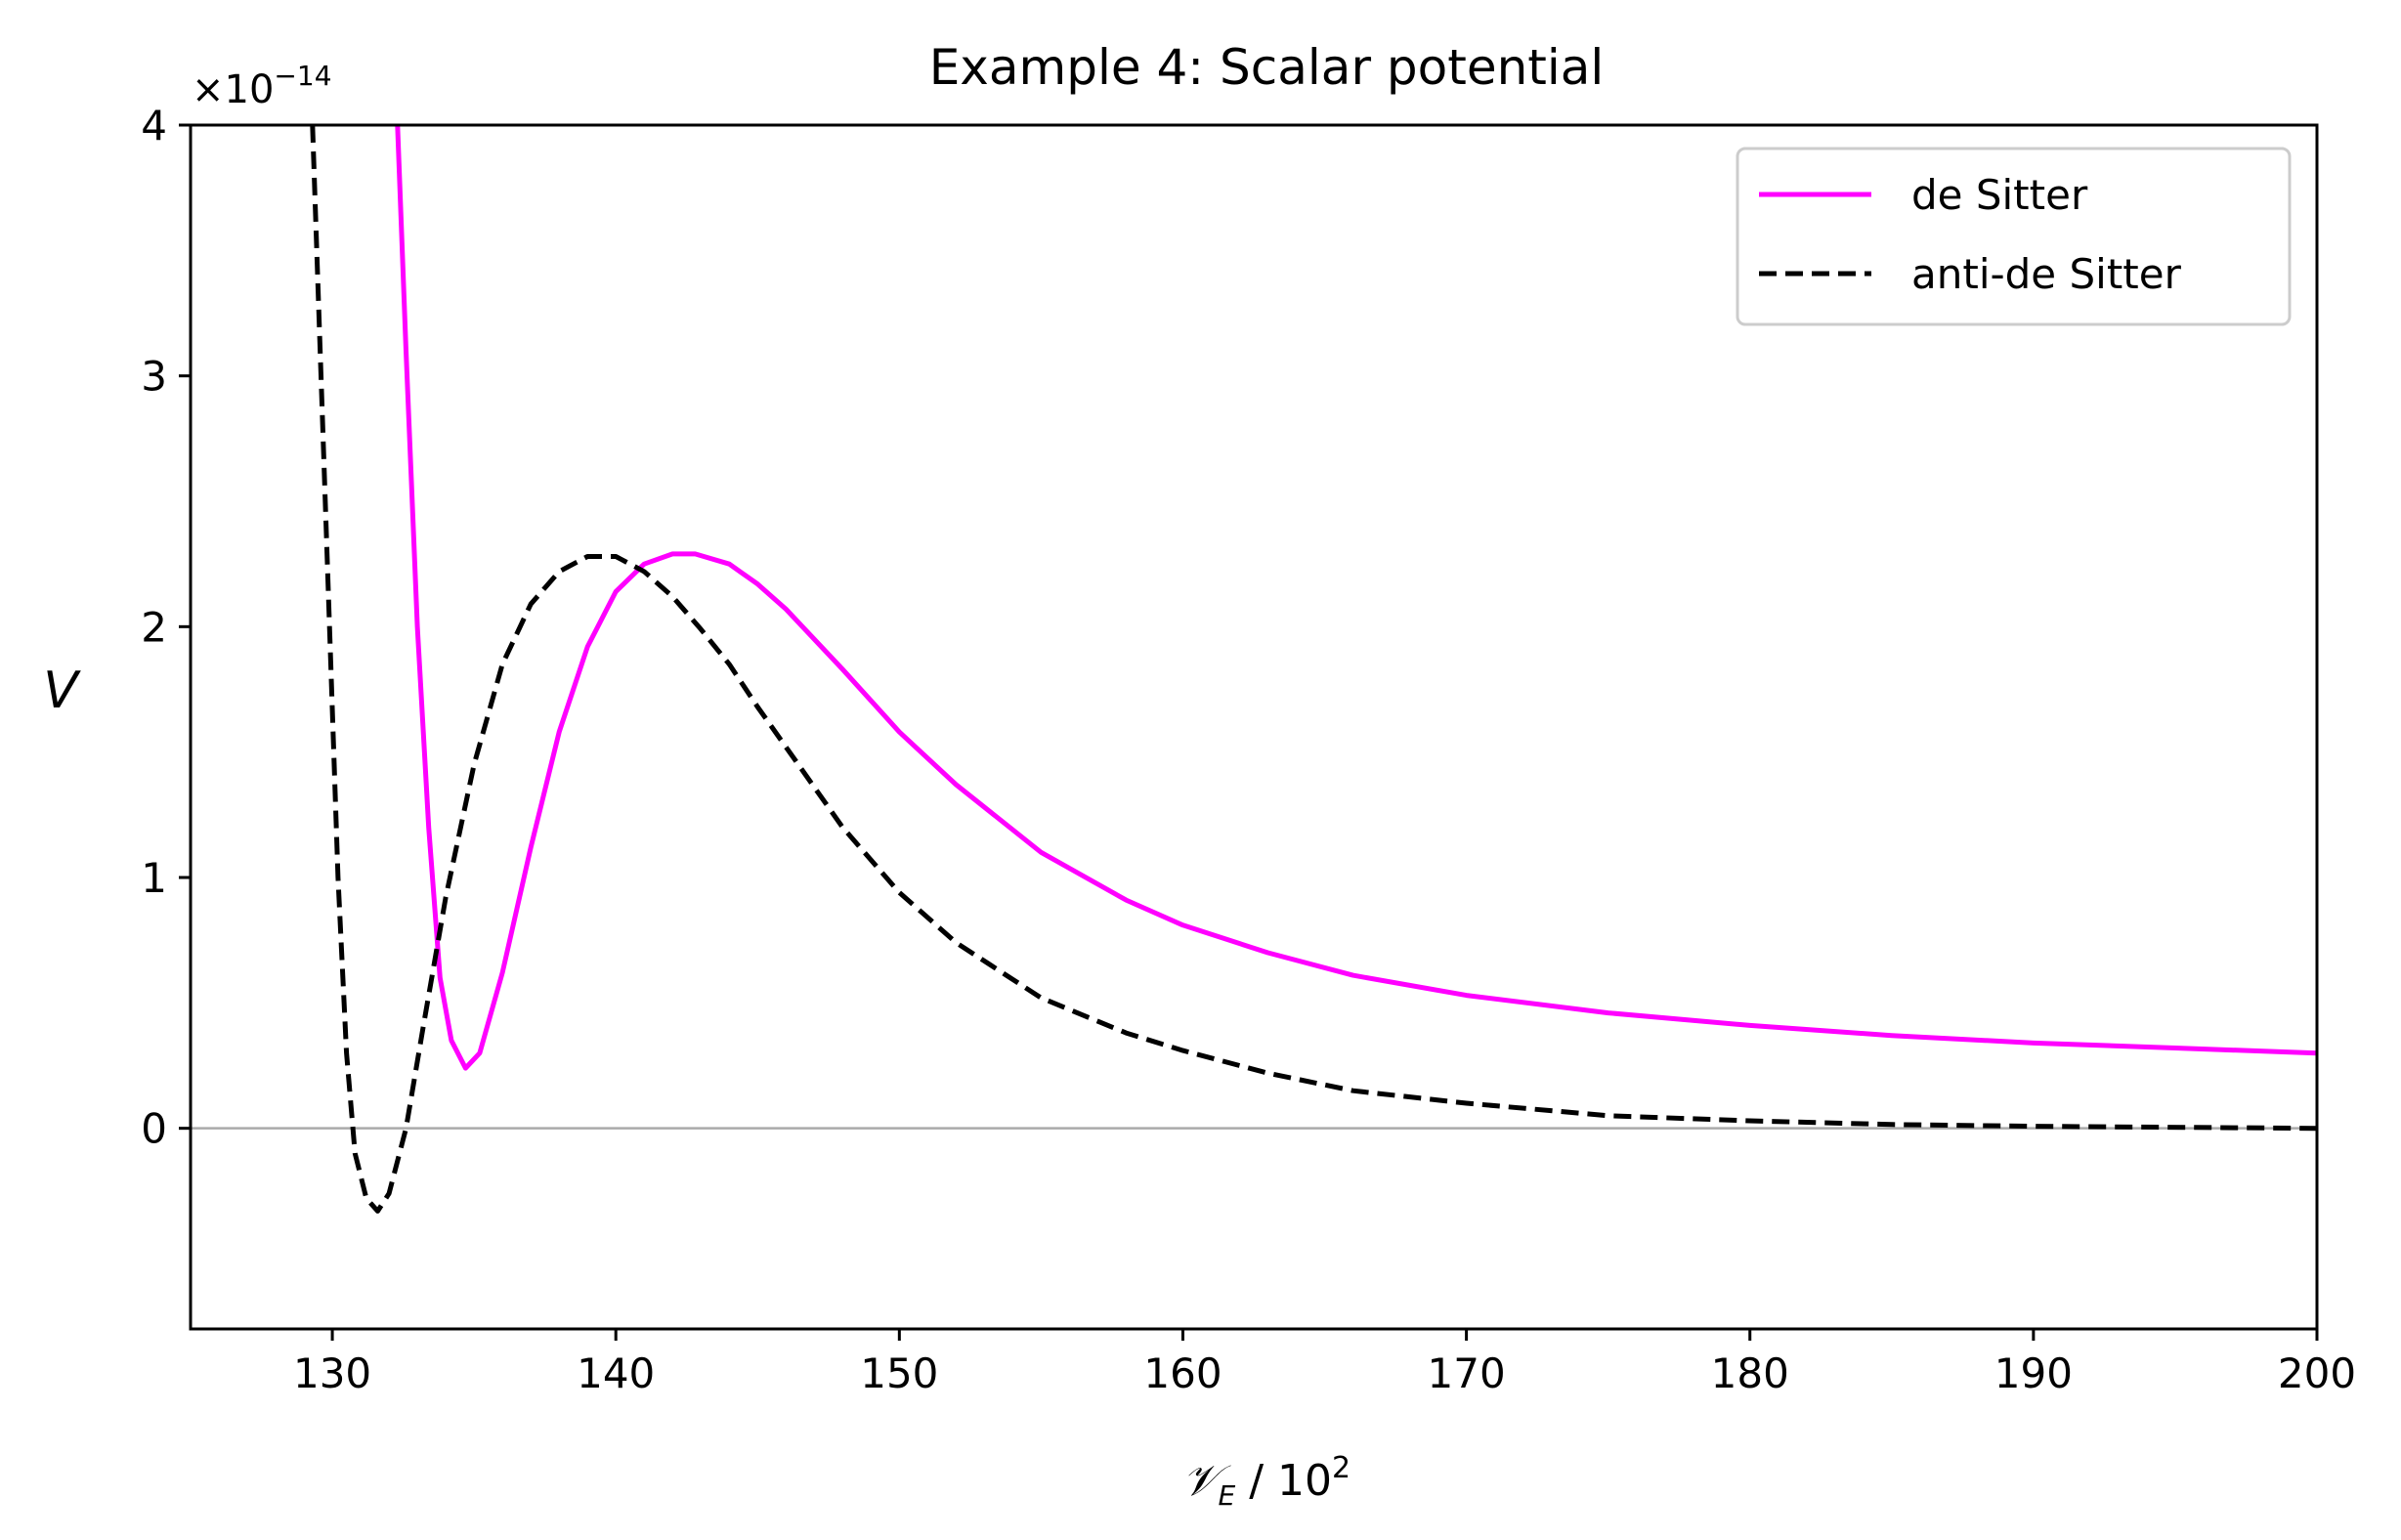 This screenshot has width=2401, height=1540. Describe the element at coordinates (1324, 1363) in the screenshot. I see `x-axis: 130 140 150 160 170 180 190 200` at that location.